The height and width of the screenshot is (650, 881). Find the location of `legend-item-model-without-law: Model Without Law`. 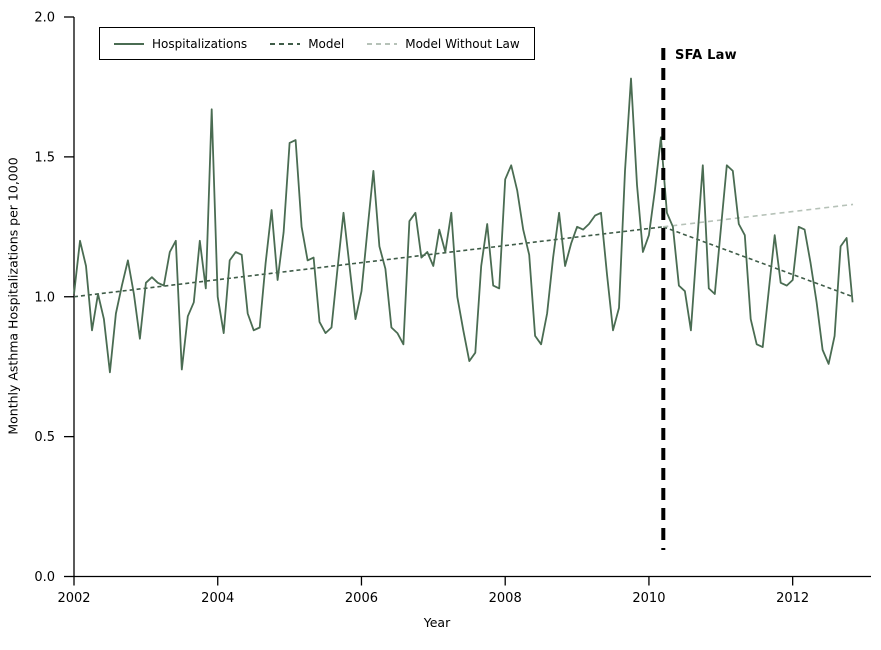

legend-item-model-without-law: Model Without Law is located at coordinates (443, 43).